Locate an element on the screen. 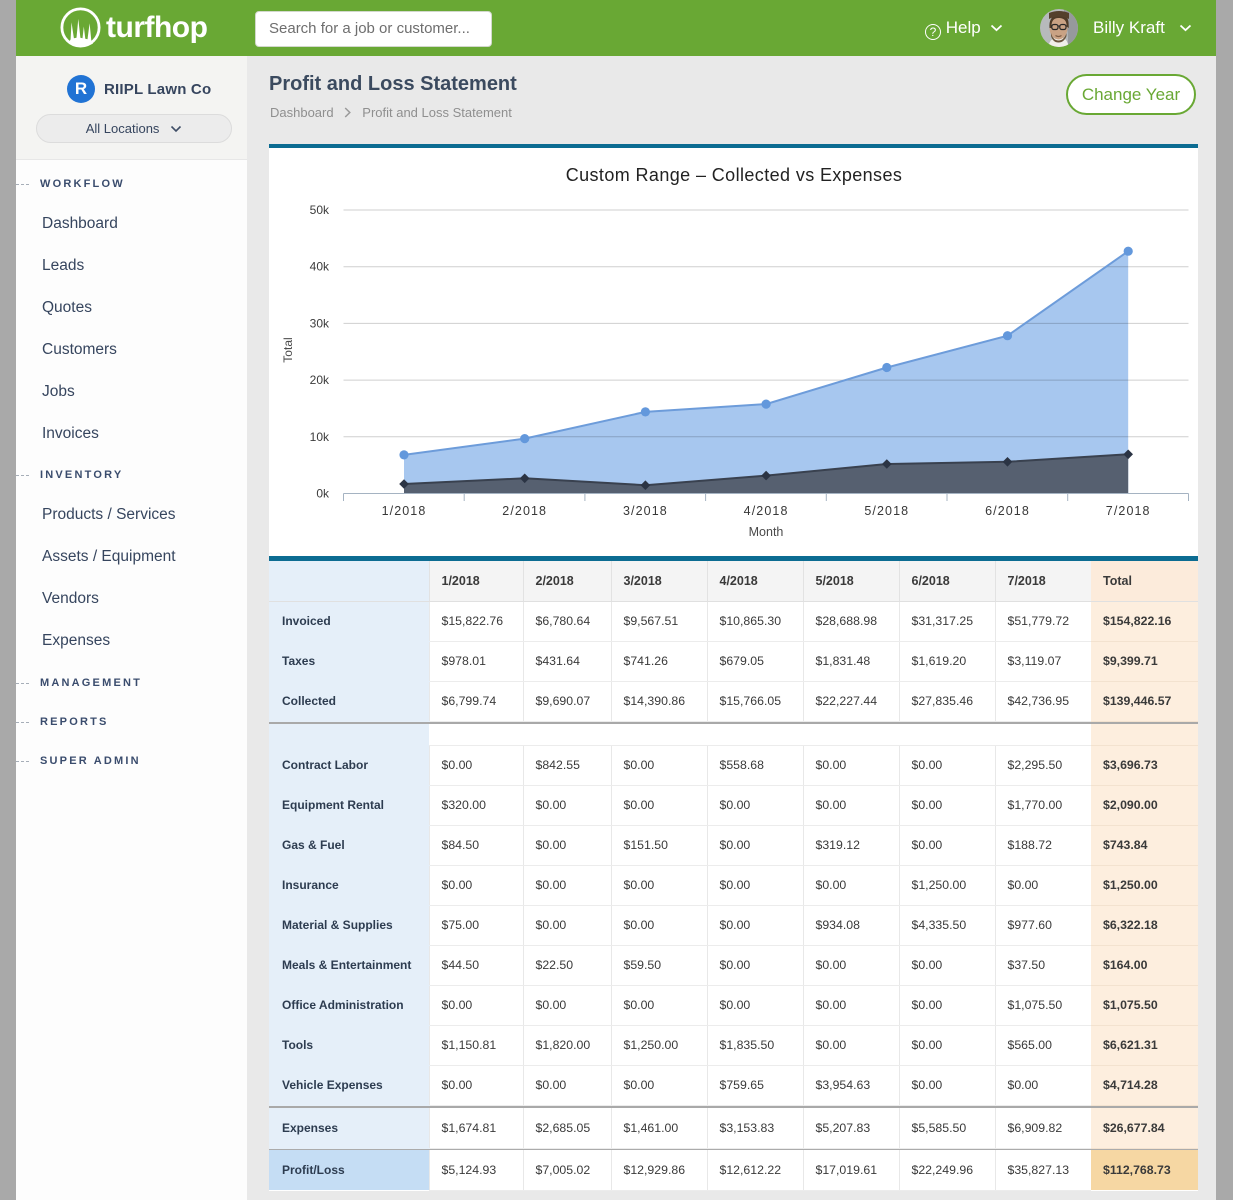  svg-text: Month is located at coordinates (766, 532).